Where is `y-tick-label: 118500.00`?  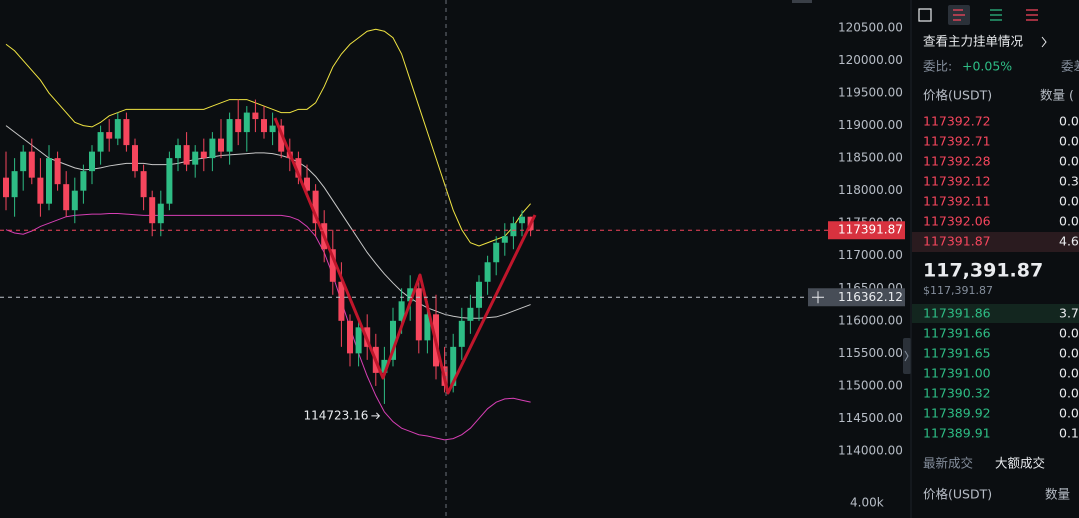
y-tick-label: 118500.00 is located at coordinates (870, 158).